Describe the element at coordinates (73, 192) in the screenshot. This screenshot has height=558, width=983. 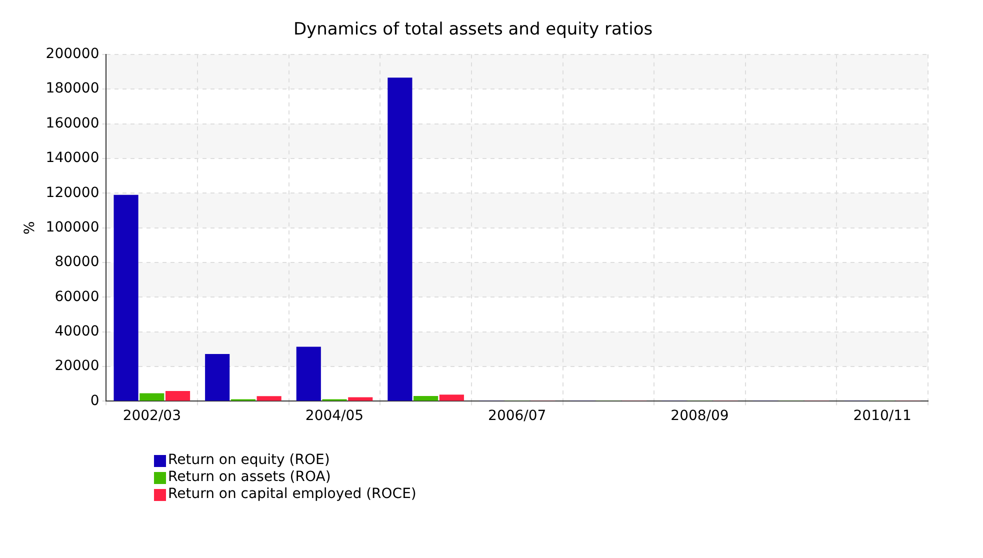
I see `y-tick-label: 120000` at that location.